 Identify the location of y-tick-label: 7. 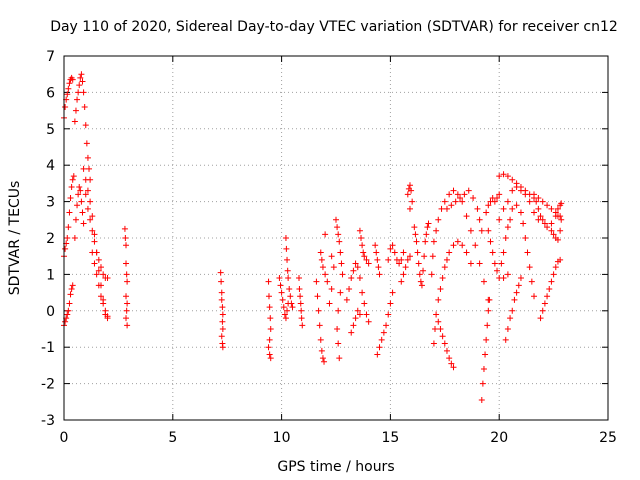
(50, 57).